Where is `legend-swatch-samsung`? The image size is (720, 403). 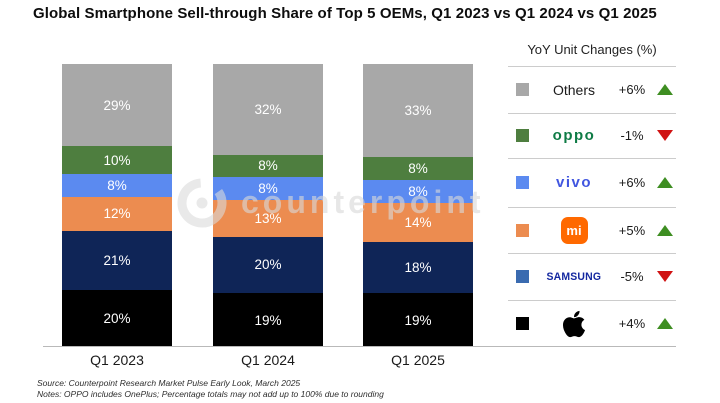
legend-swatch-samsung is located at coordinates (522, 276).